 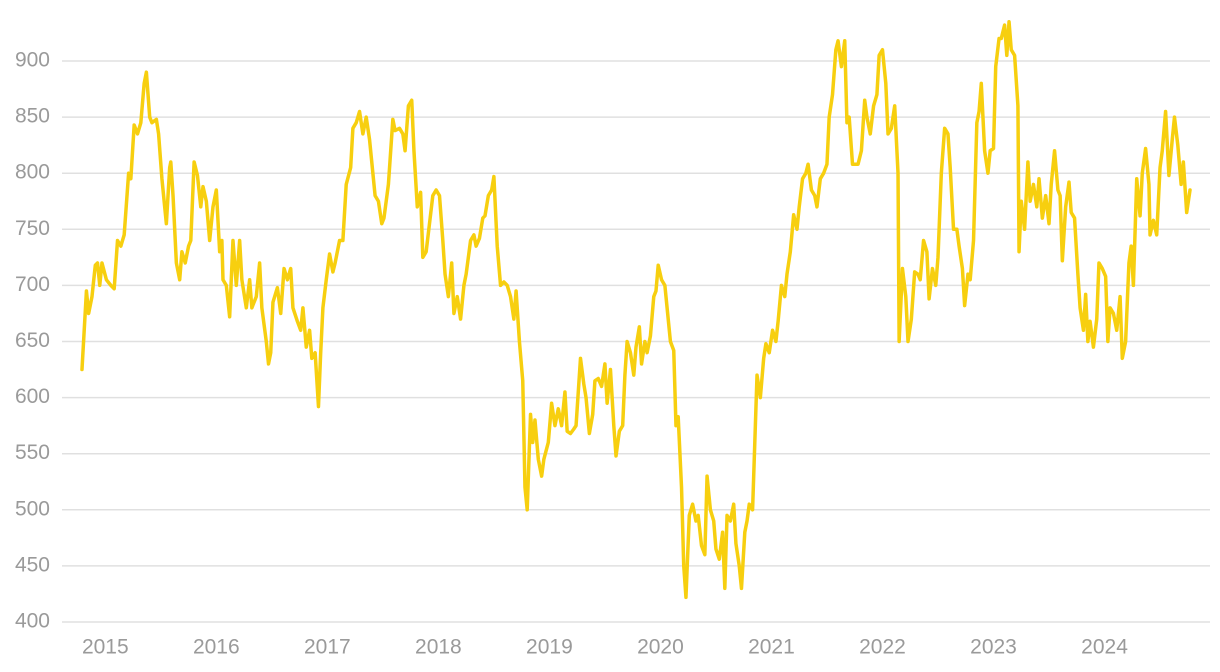 I want to click on x-tick-label: 2024, so click(x=1104, y=647).